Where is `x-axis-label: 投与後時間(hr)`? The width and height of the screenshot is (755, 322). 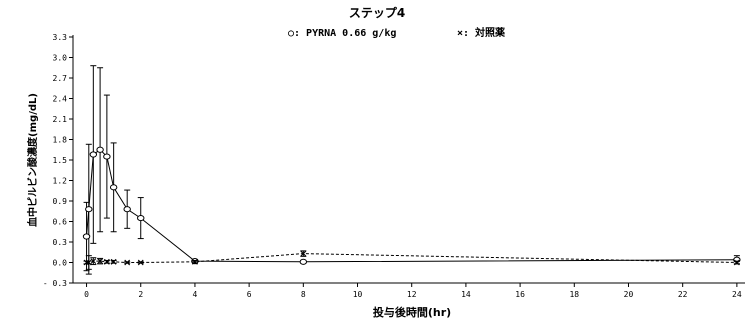
x-axis-label: 投与後時間(hr) is located at coordinates (412, 312).